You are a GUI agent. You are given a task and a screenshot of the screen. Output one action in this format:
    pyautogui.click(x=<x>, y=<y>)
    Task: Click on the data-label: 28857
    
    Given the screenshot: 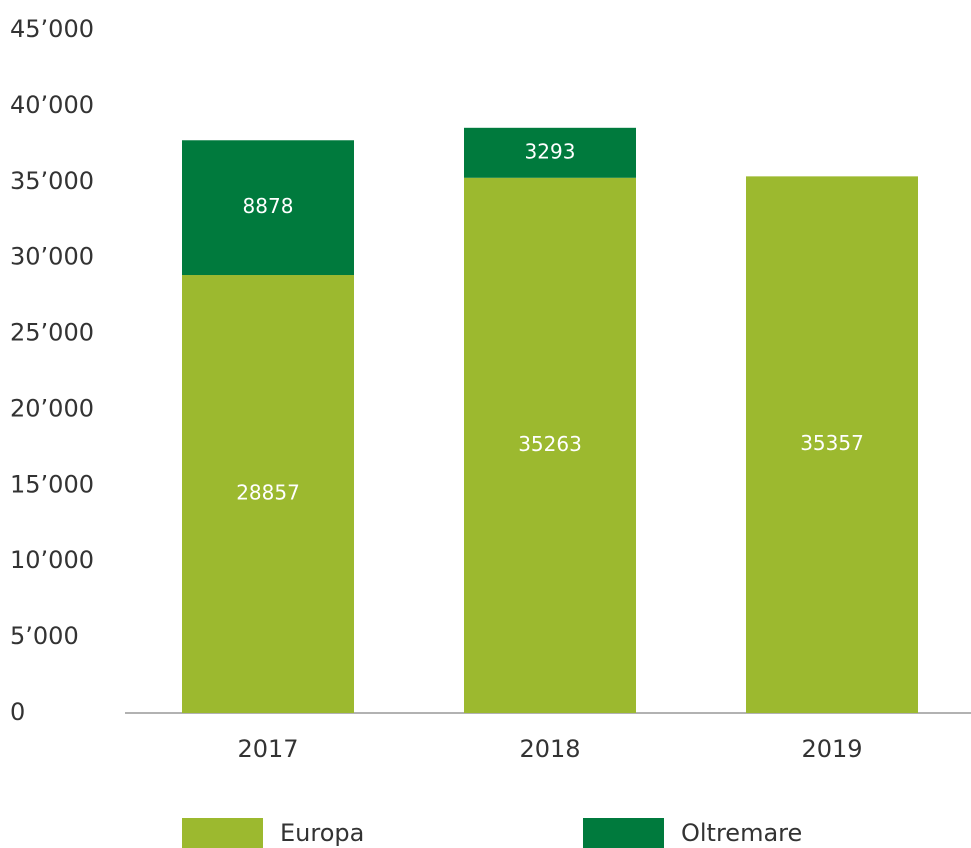 What is the action you would take?
    pyautogui.click(x=268, y=493)
    